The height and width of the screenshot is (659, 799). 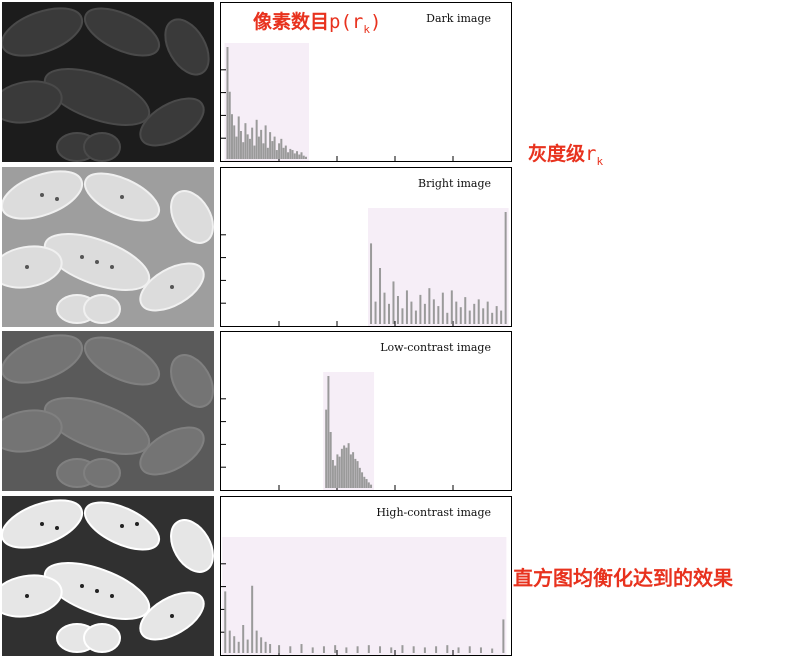 What do you see at coordinates (600, 161) in the screenshot?
I see `x-annot-sub: k` at bounding box center [600, 161].